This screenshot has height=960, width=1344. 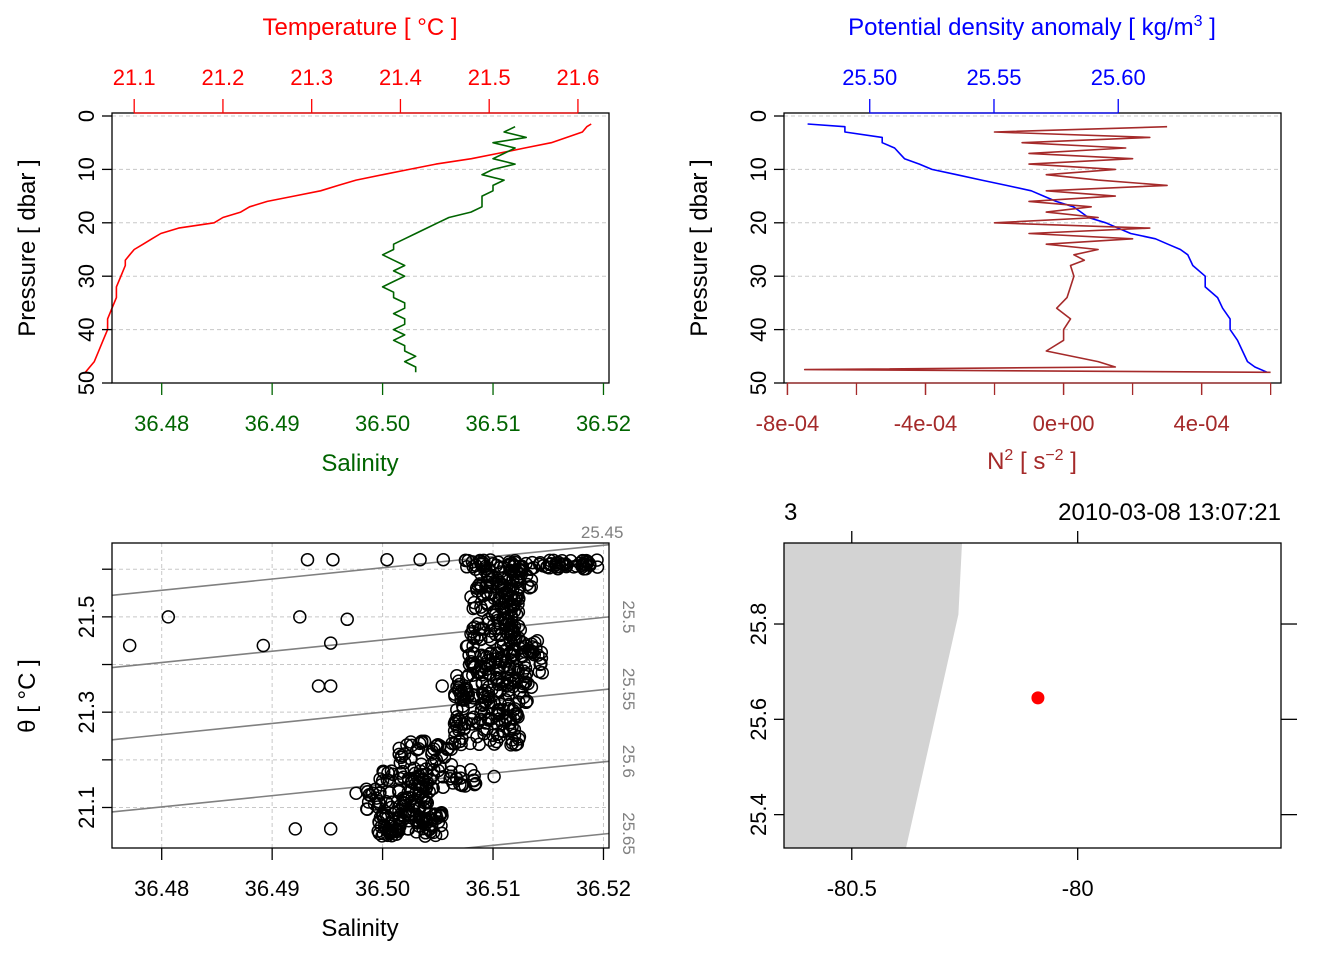 I want to click on tick-label: 50, so click(x=758, y=383).